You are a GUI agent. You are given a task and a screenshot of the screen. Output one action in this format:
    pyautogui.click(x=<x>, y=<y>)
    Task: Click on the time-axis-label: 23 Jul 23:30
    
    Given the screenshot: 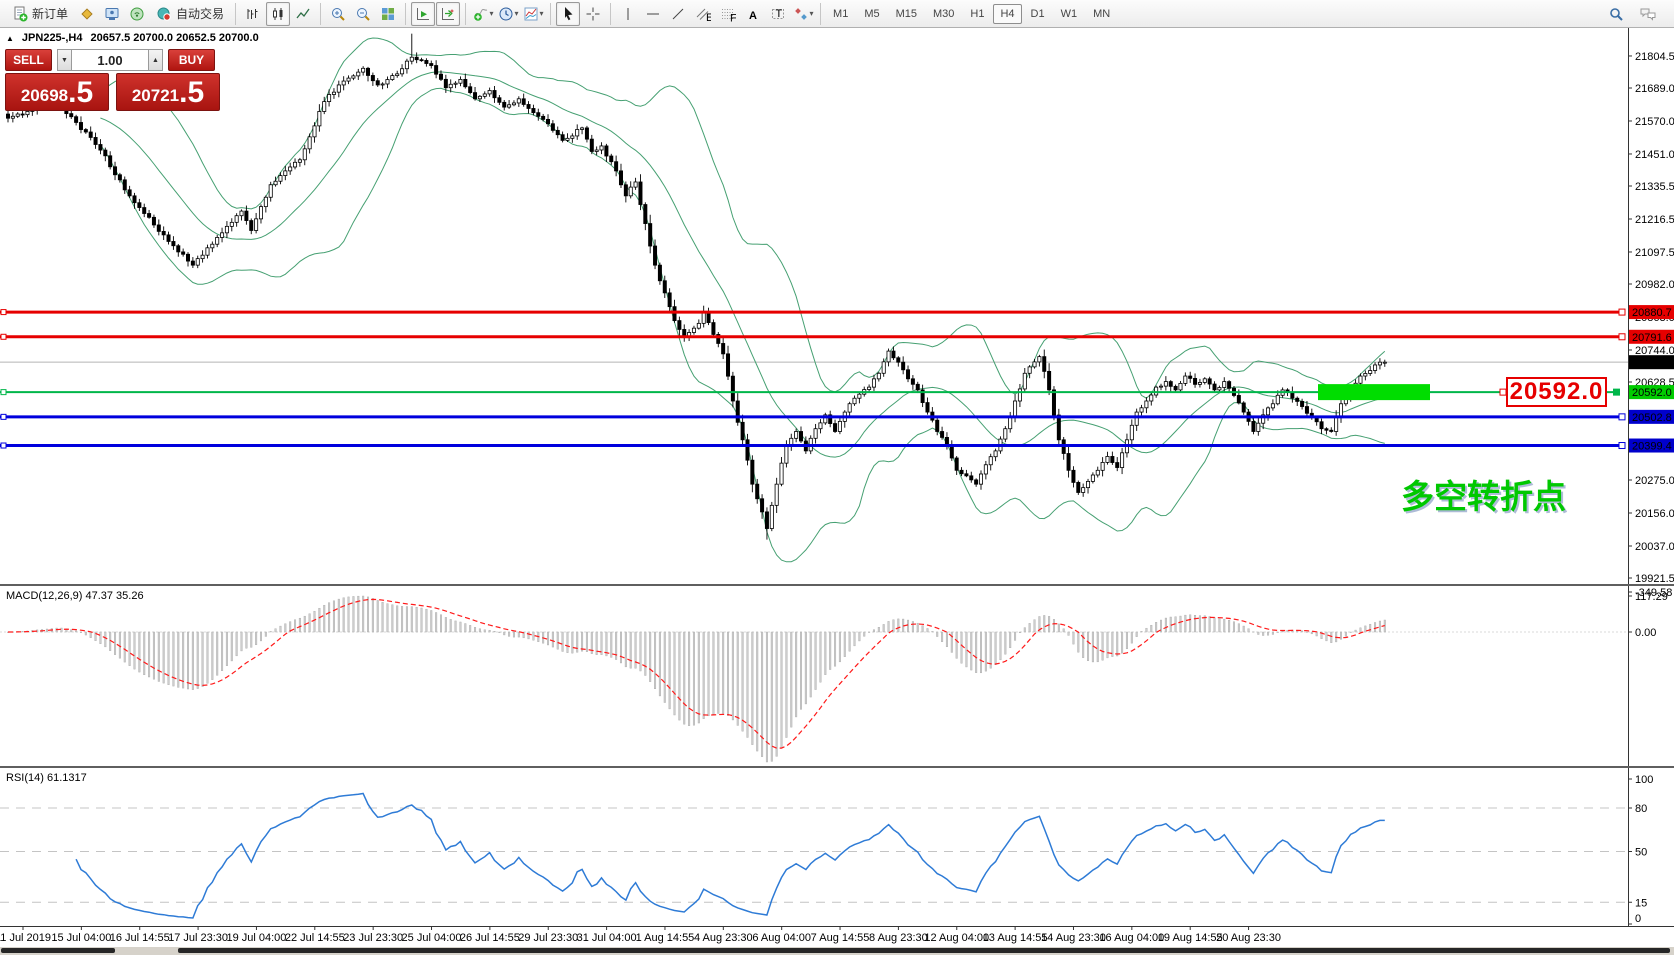 What is the action you would take?
    pyautogui.click(x=373, y=938)
    